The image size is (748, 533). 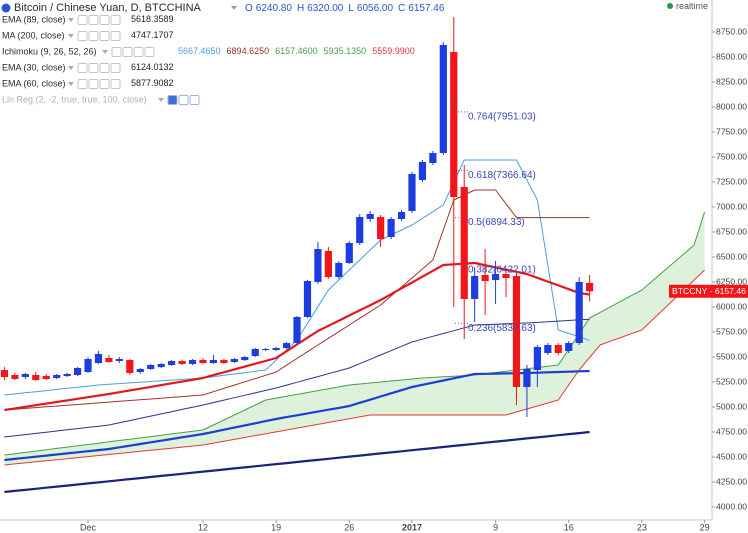 I want to click on price-tag-box, so click(x=708, y=291).